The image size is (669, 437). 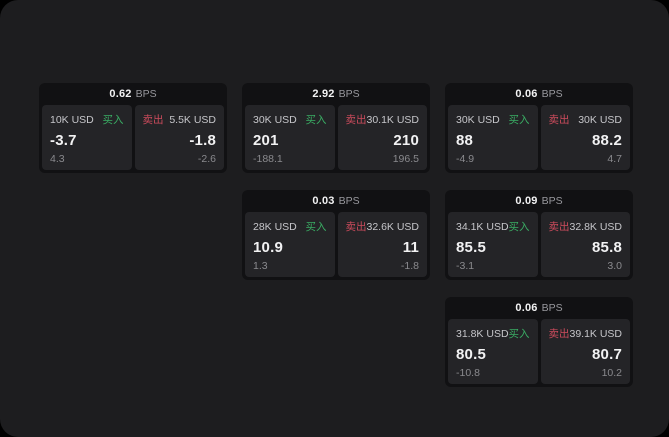 What do you see at coordinates (410, 247) in the screenshot?
I see `sell-price: 11` at bounding box center [410, 247].